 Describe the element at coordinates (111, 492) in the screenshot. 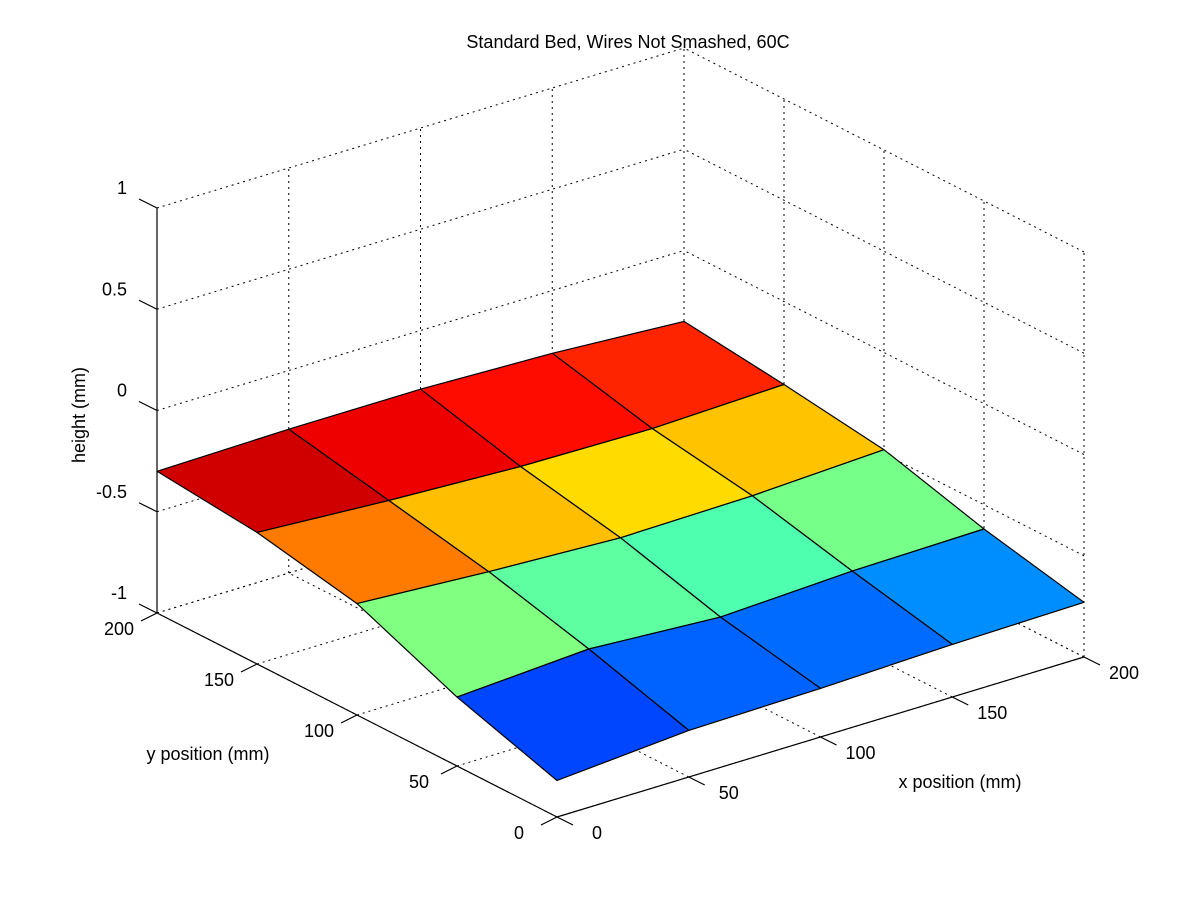

I see `z-tick-label: -0.5` at that location.